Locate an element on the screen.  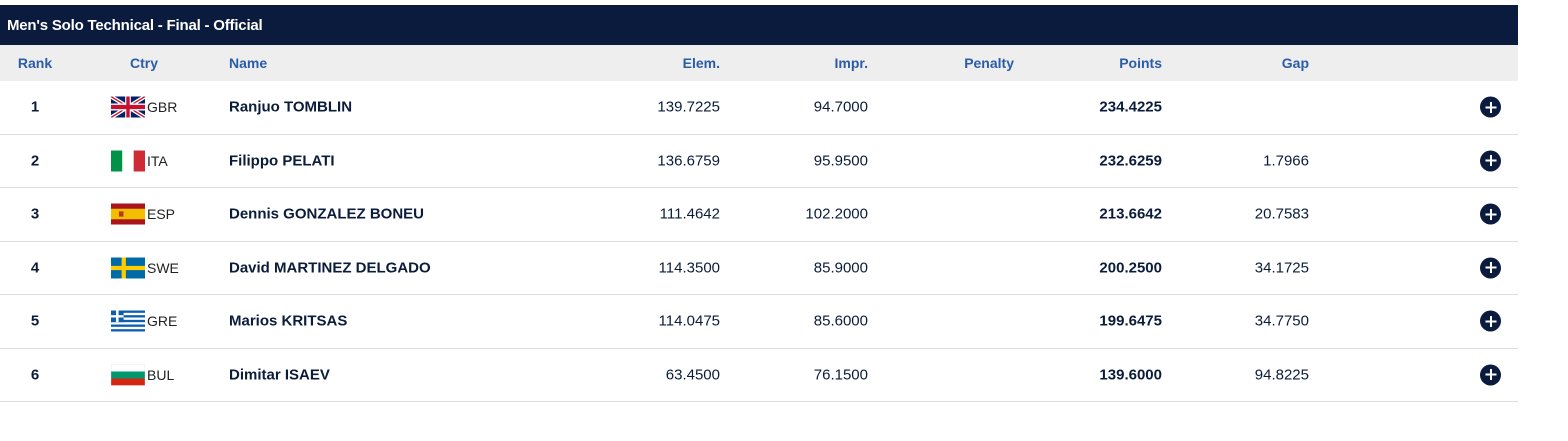
athlete-name: Dimitar ISAEV is located at coordinates (279, 375).